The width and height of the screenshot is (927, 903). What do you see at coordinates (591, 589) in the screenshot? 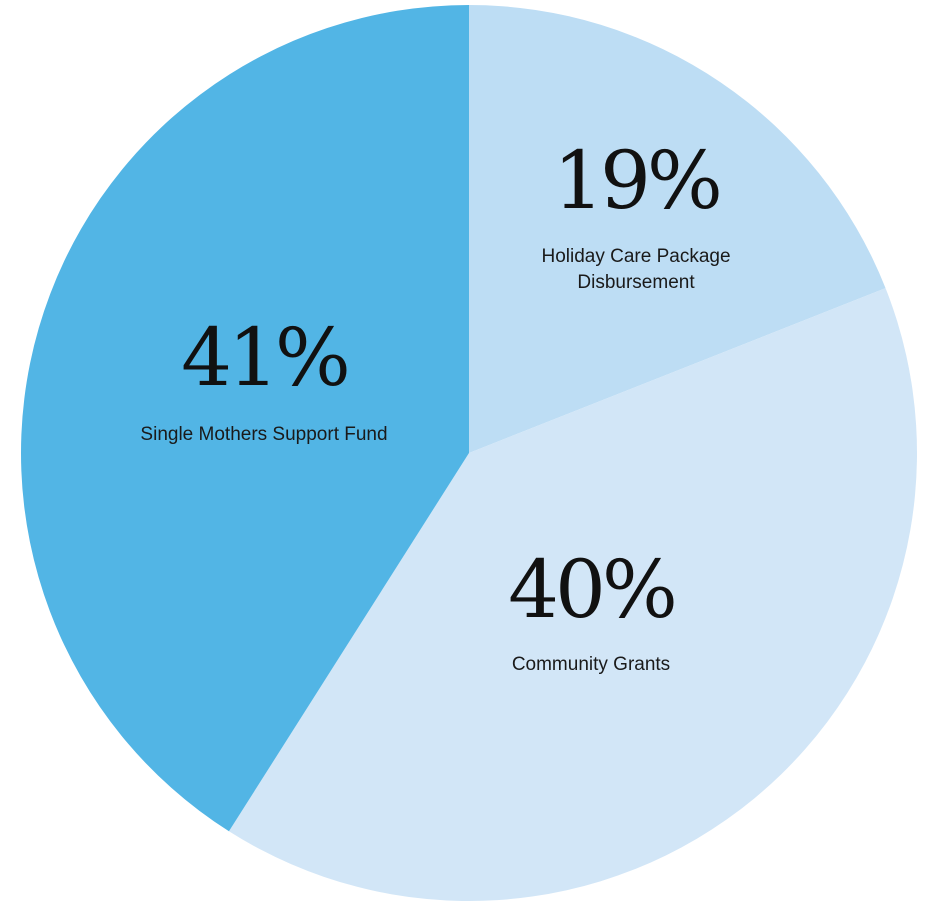
I see `slice-percent-label: 40%` at bounding box center [591, 589].